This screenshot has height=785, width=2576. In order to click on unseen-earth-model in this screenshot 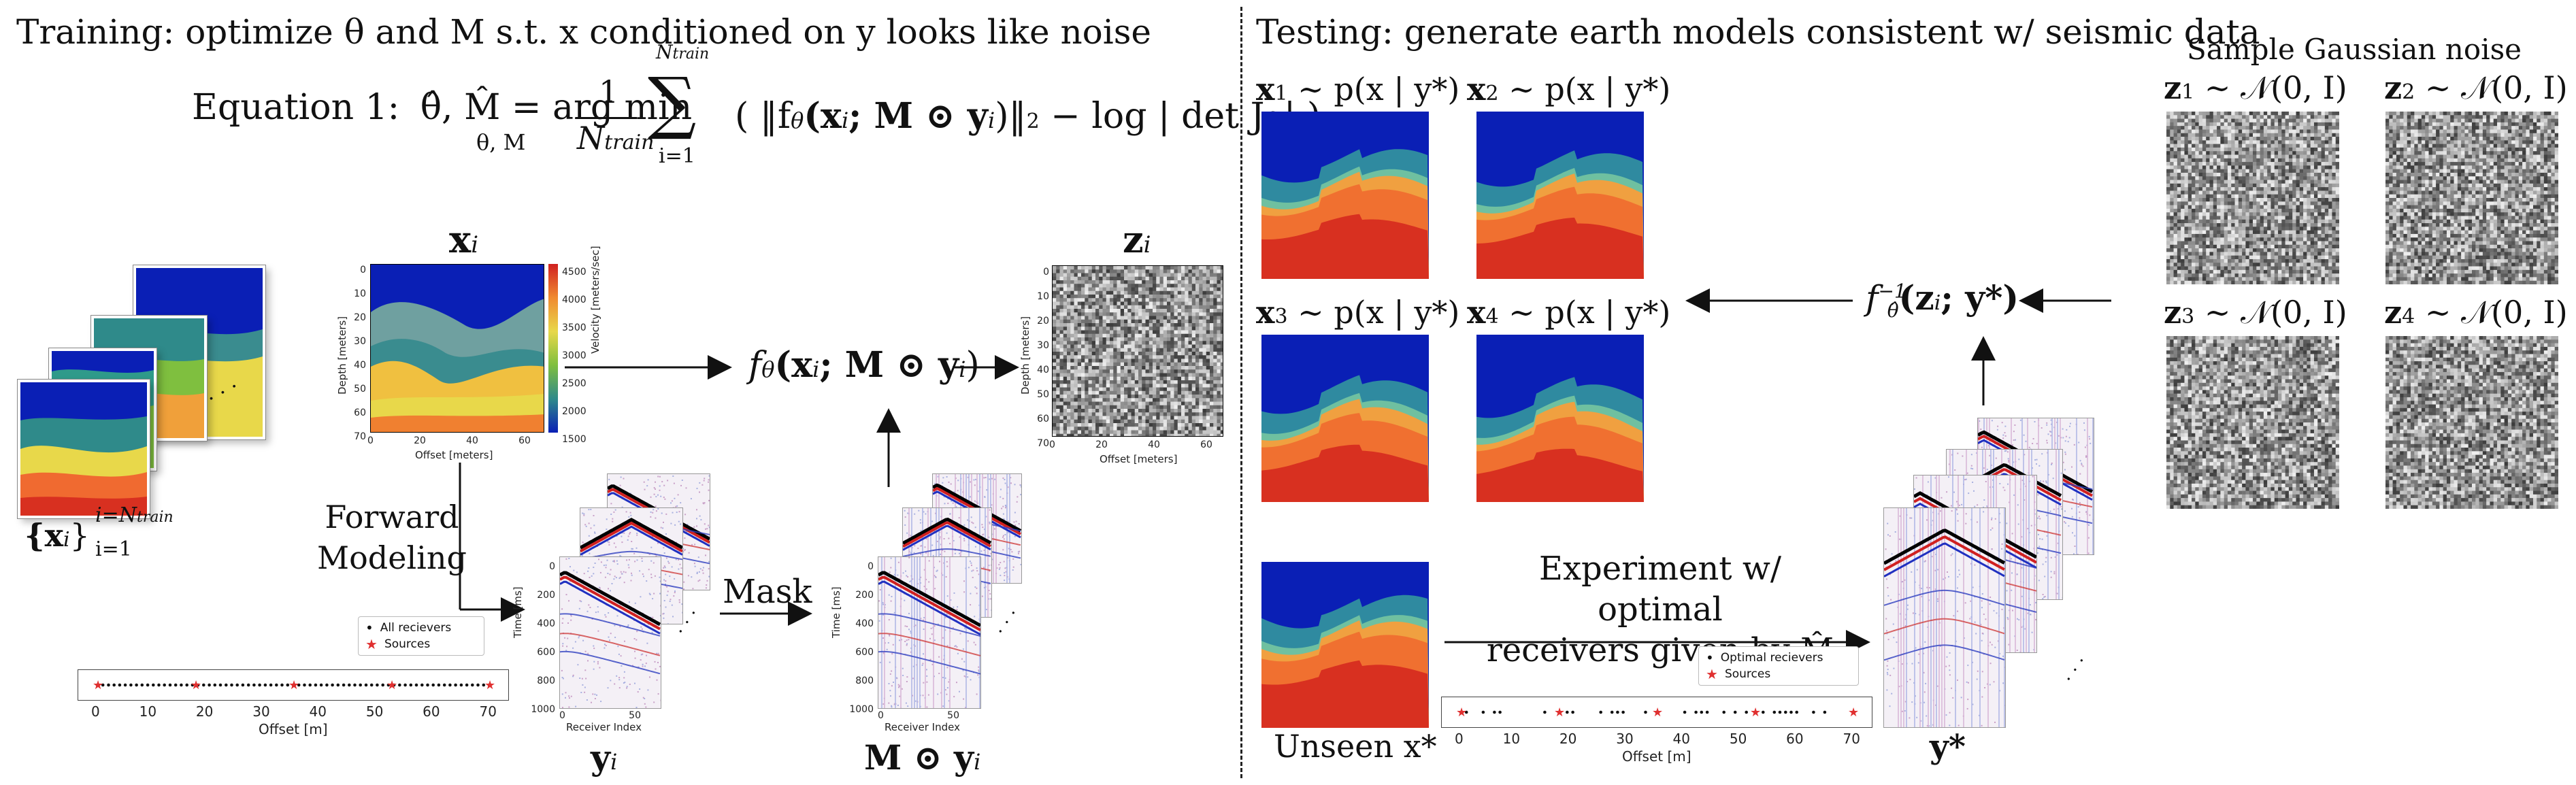, I will do `click(1345, 645)`.